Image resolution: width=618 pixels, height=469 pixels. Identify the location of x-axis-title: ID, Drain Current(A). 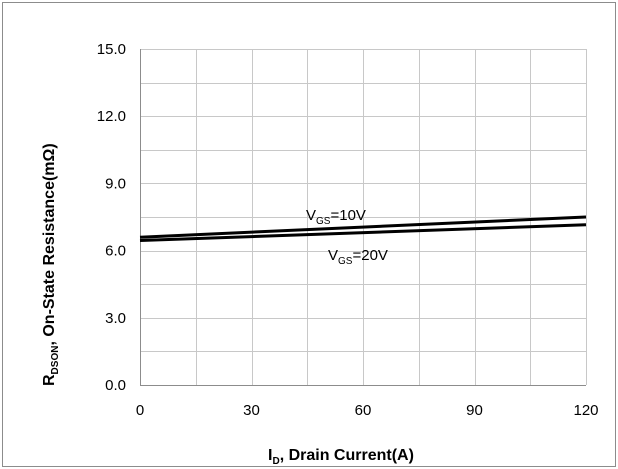
(341, 457).